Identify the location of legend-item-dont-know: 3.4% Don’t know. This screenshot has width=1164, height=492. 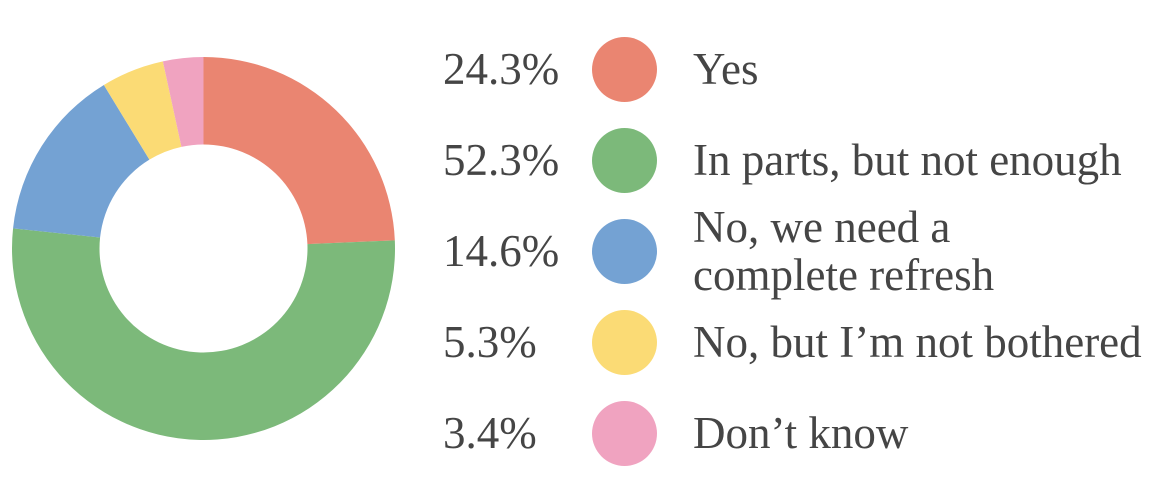
(803, 433).